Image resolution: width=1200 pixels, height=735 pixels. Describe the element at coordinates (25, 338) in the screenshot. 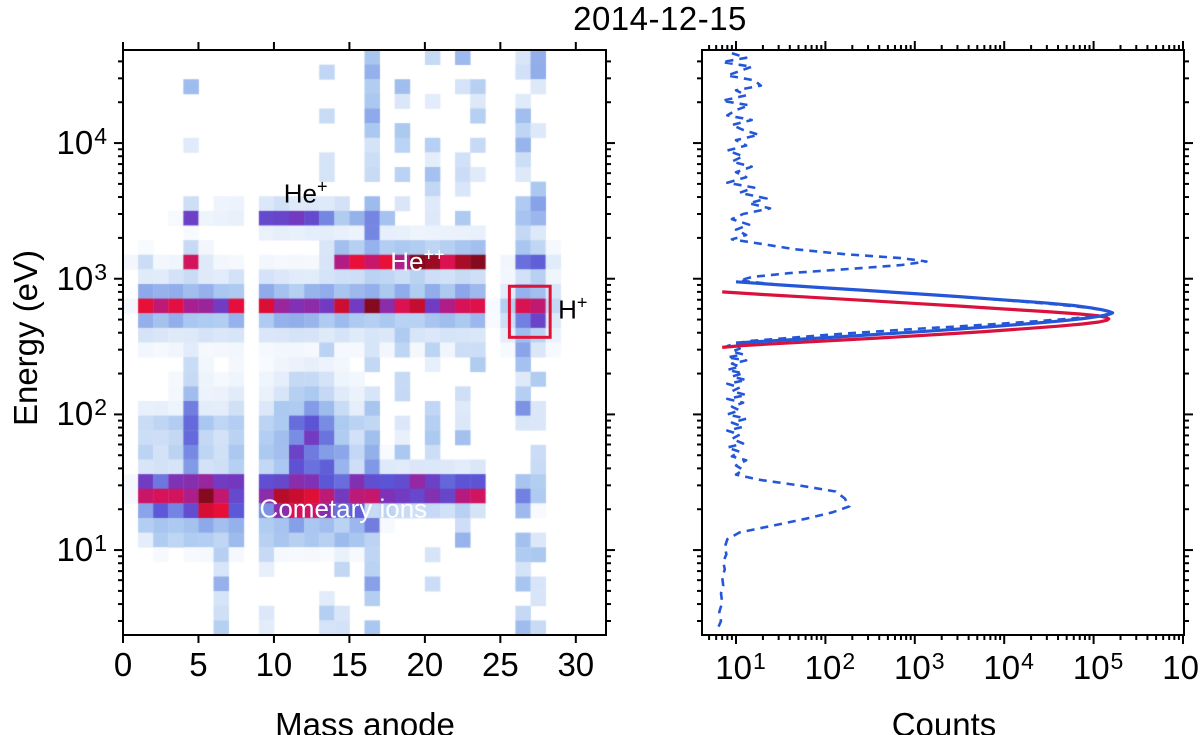

I see `y-axis-label-energy: Energy (eV)` at that location.